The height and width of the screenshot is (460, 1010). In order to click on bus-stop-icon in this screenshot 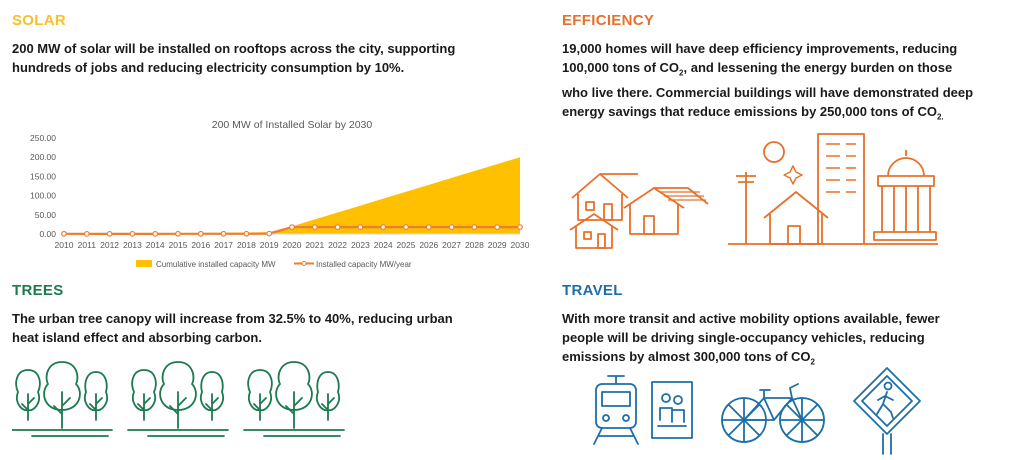, I will do `click(672, 410)`.